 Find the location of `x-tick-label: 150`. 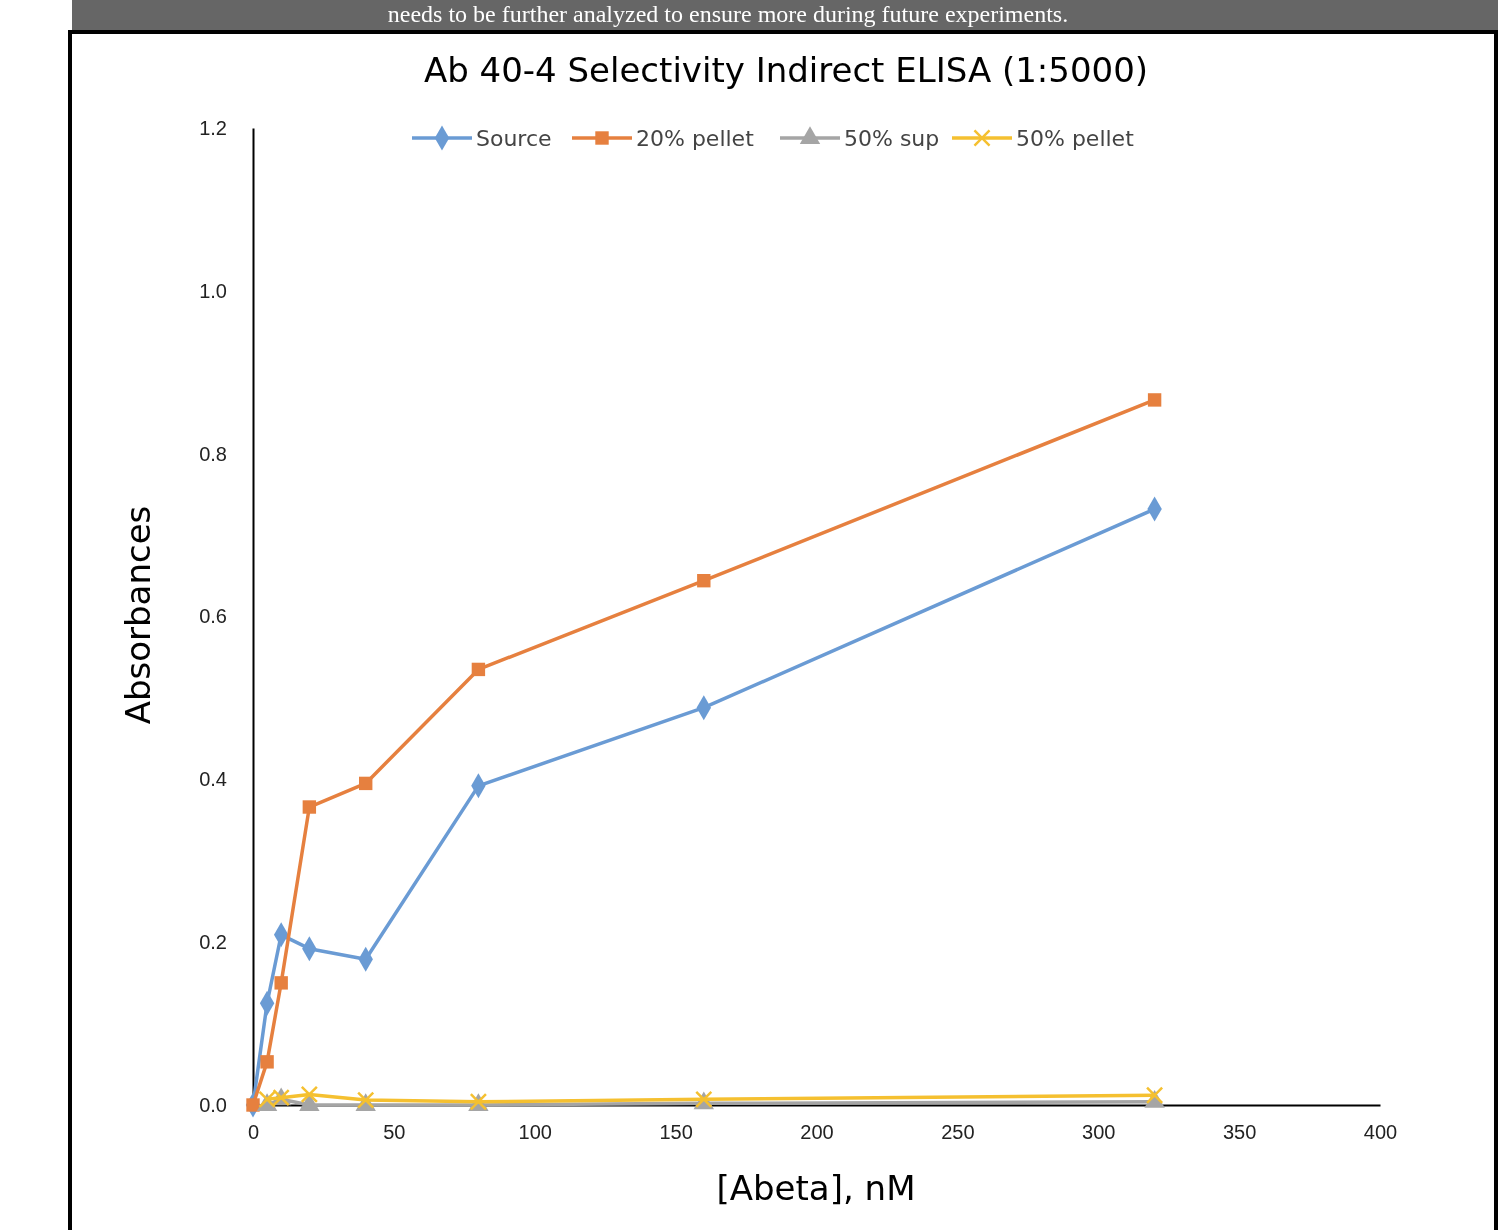

x-tick-label: 150 is located at coordinates (676, 1132).